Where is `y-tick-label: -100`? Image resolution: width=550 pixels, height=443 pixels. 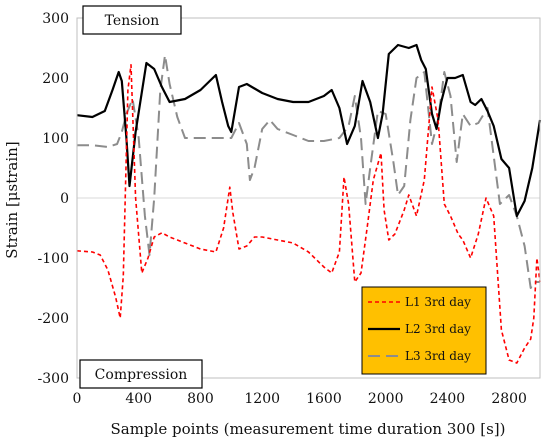 y-tick-label: -100 is located at coordinates (53, 259).